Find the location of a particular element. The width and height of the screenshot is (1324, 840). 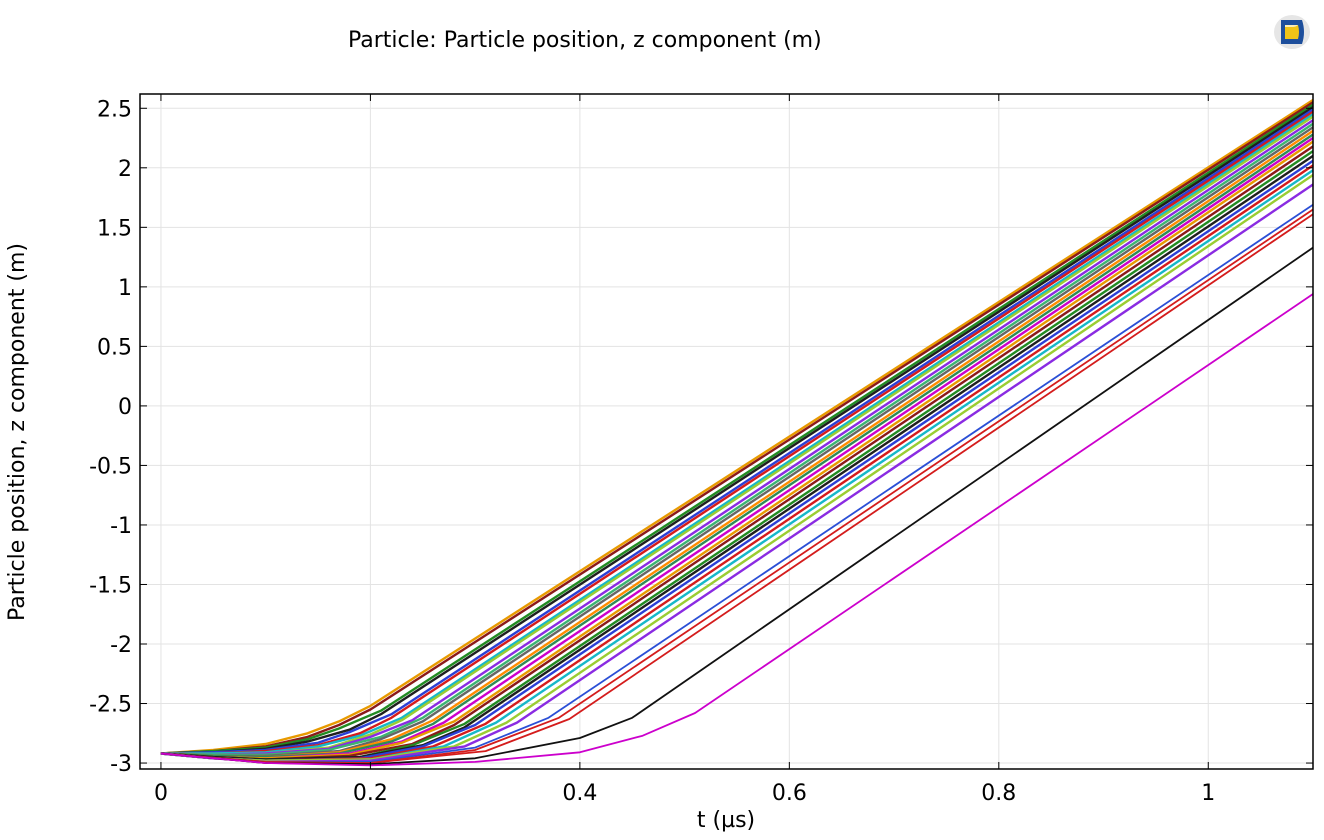

x-axis-label: t (µs) is located at coordinates (726, 820).